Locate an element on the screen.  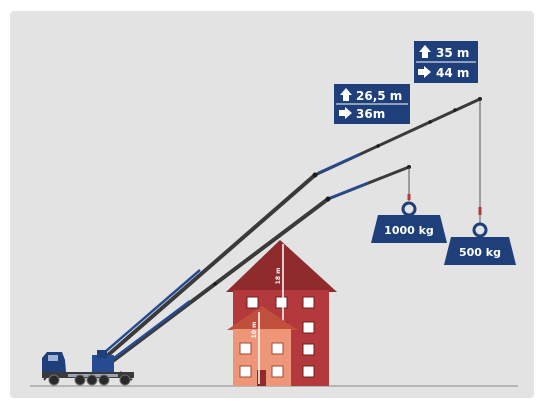
cable-short is located at coordinates (409, 184).